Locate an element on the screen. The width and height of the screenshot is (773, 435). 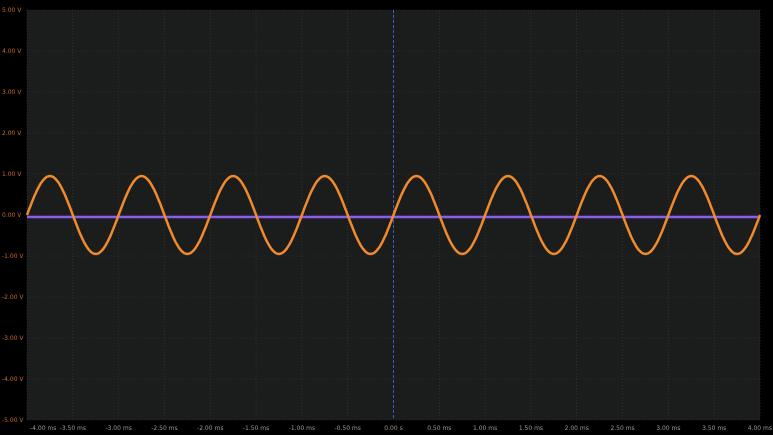
y-tick-label: -3.00 V is located at coordinates (13, 338).